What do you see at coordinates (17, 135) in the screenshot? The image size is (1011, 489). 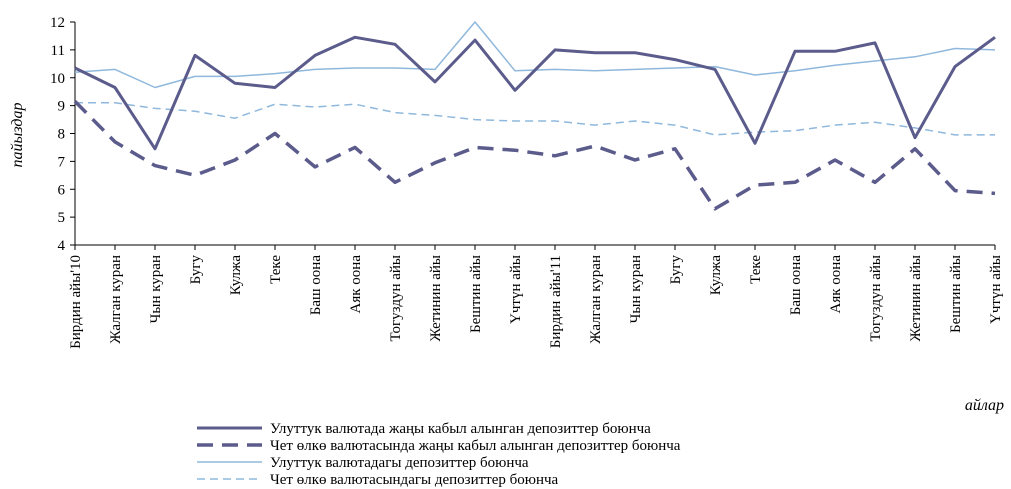 I see `y-axis-title: пайыздар` at bounding box center [17, 135].